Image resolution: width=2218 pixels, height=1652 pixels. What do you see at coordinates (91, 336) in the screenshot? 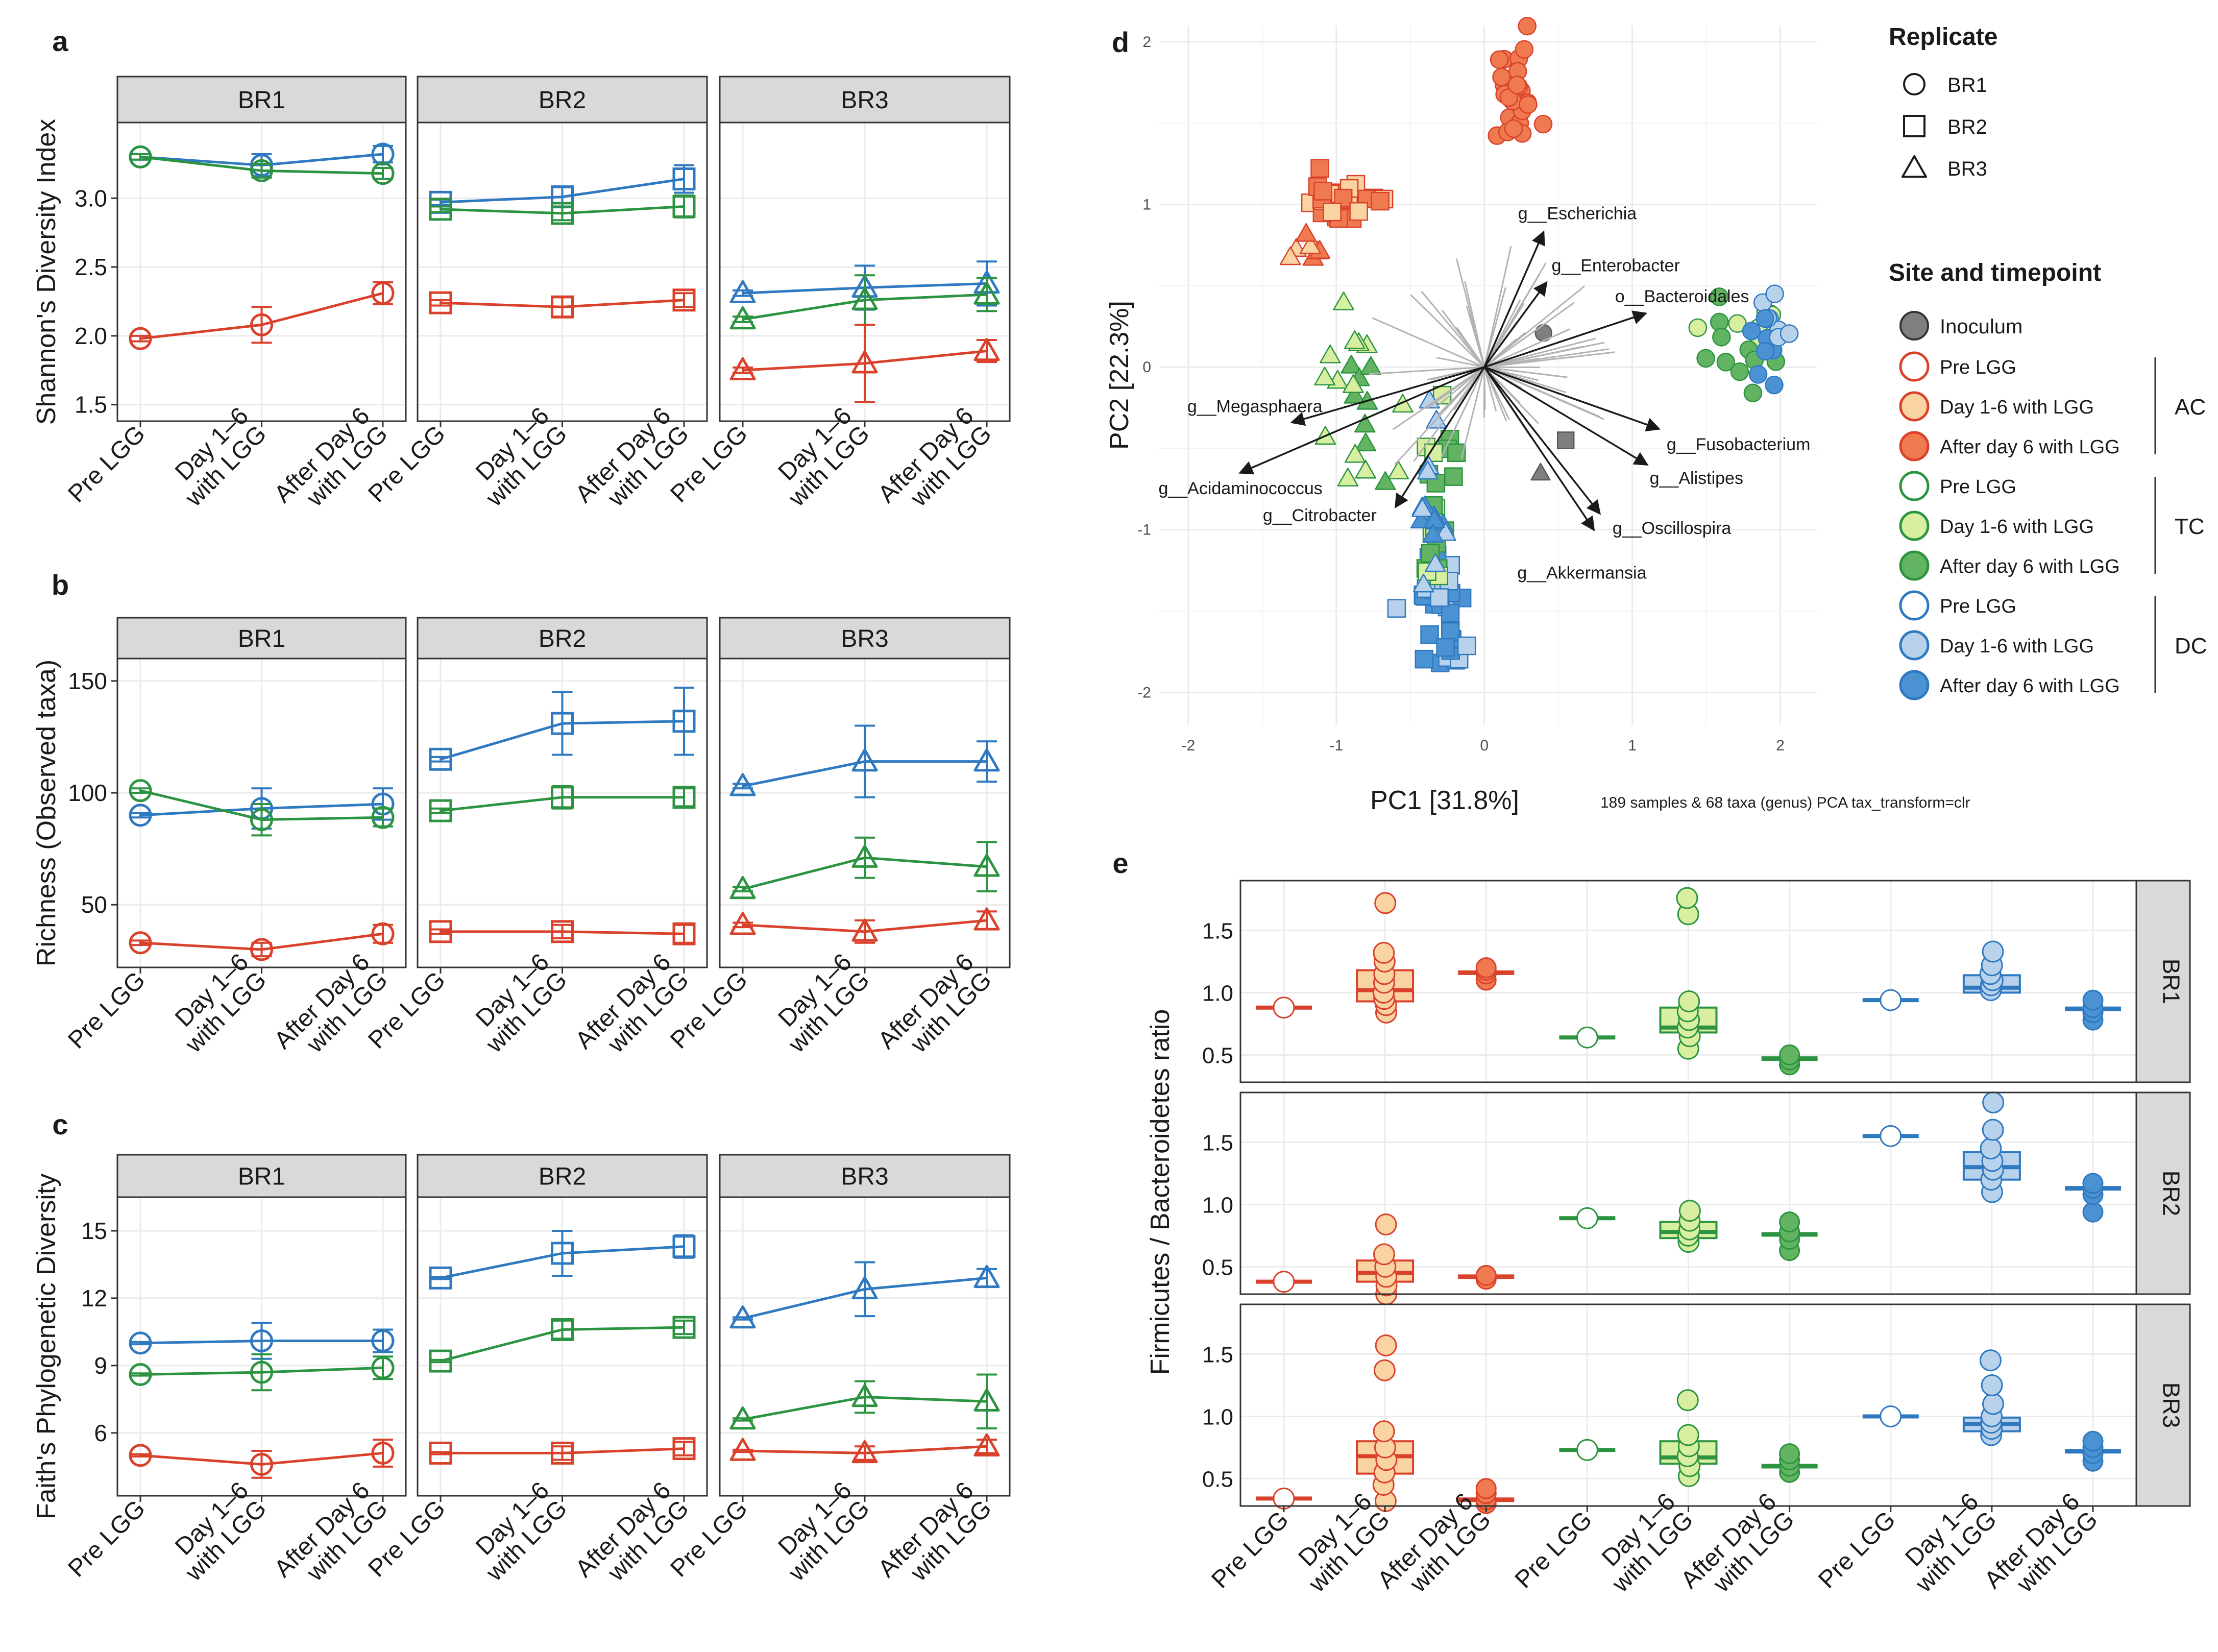
I see `y-tick-label: 2.0` at bounding box center [91, 336].